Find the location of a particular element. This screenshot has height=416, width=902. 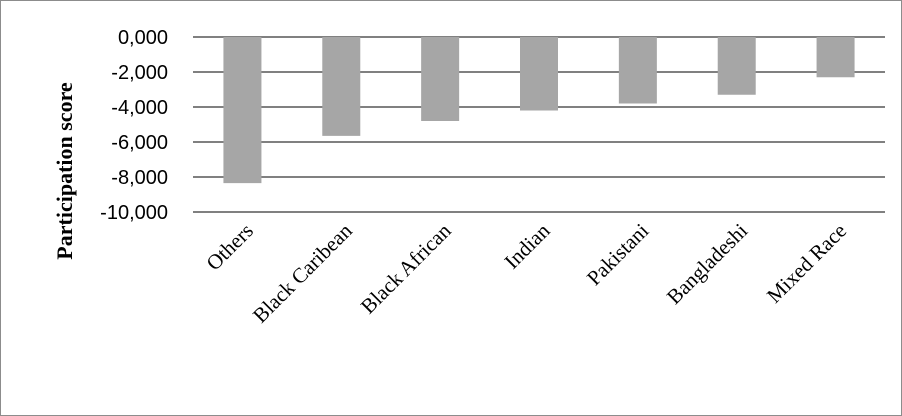

x-tick-label: Mixed Race is located at coordinates (806, 263).